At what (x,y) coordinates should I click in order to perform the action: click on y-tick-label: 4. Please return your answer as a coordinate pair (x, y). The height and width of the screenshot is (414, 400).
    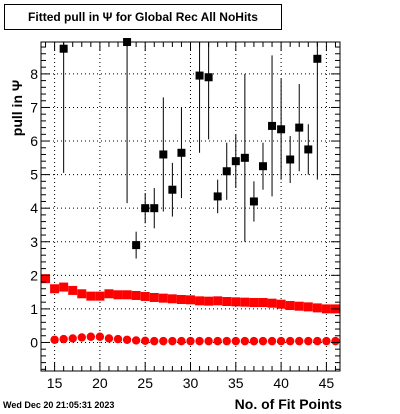
    Looking at the image, I should click on (34, 208).